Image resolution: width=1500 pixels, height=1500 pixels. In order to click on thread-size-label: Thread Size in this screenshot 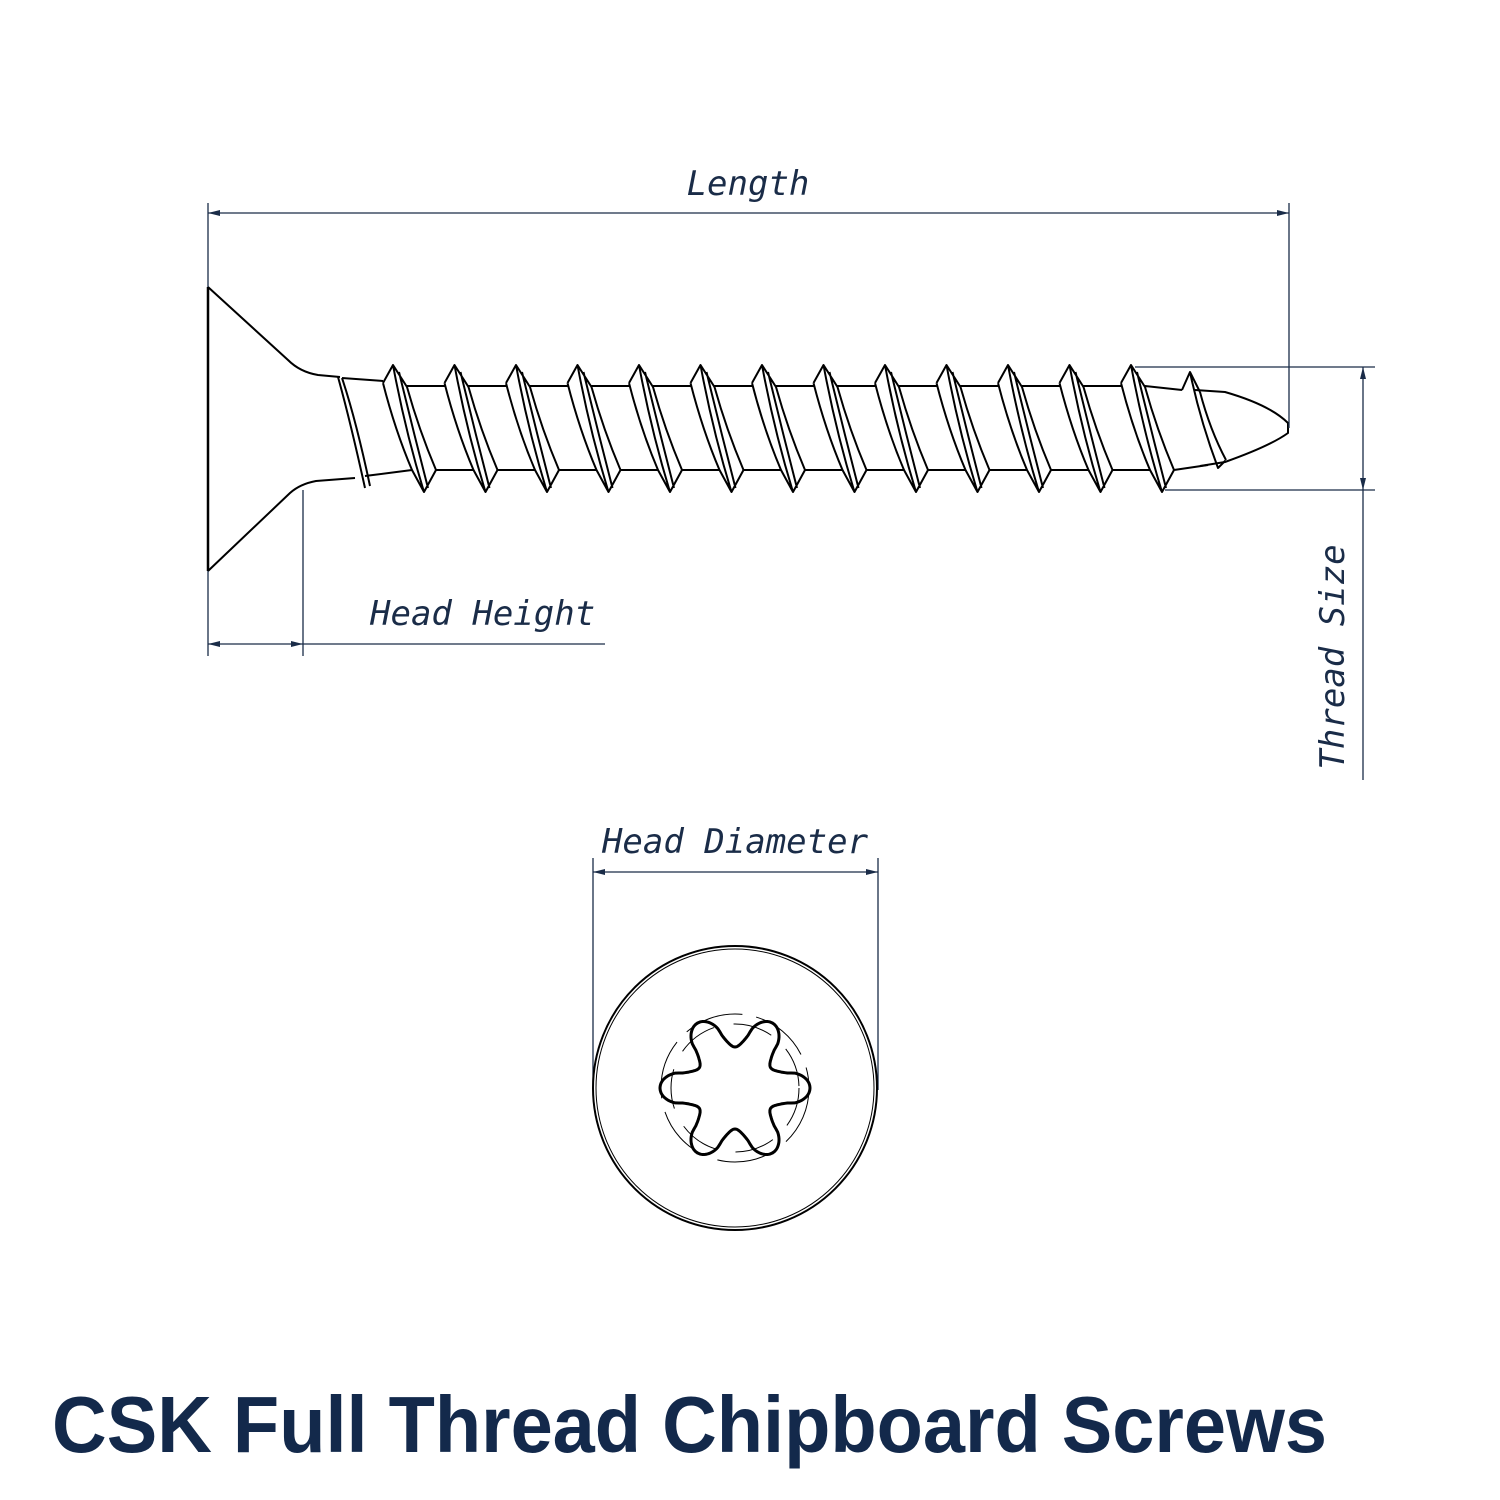, I will do `click(1333, 656)`.